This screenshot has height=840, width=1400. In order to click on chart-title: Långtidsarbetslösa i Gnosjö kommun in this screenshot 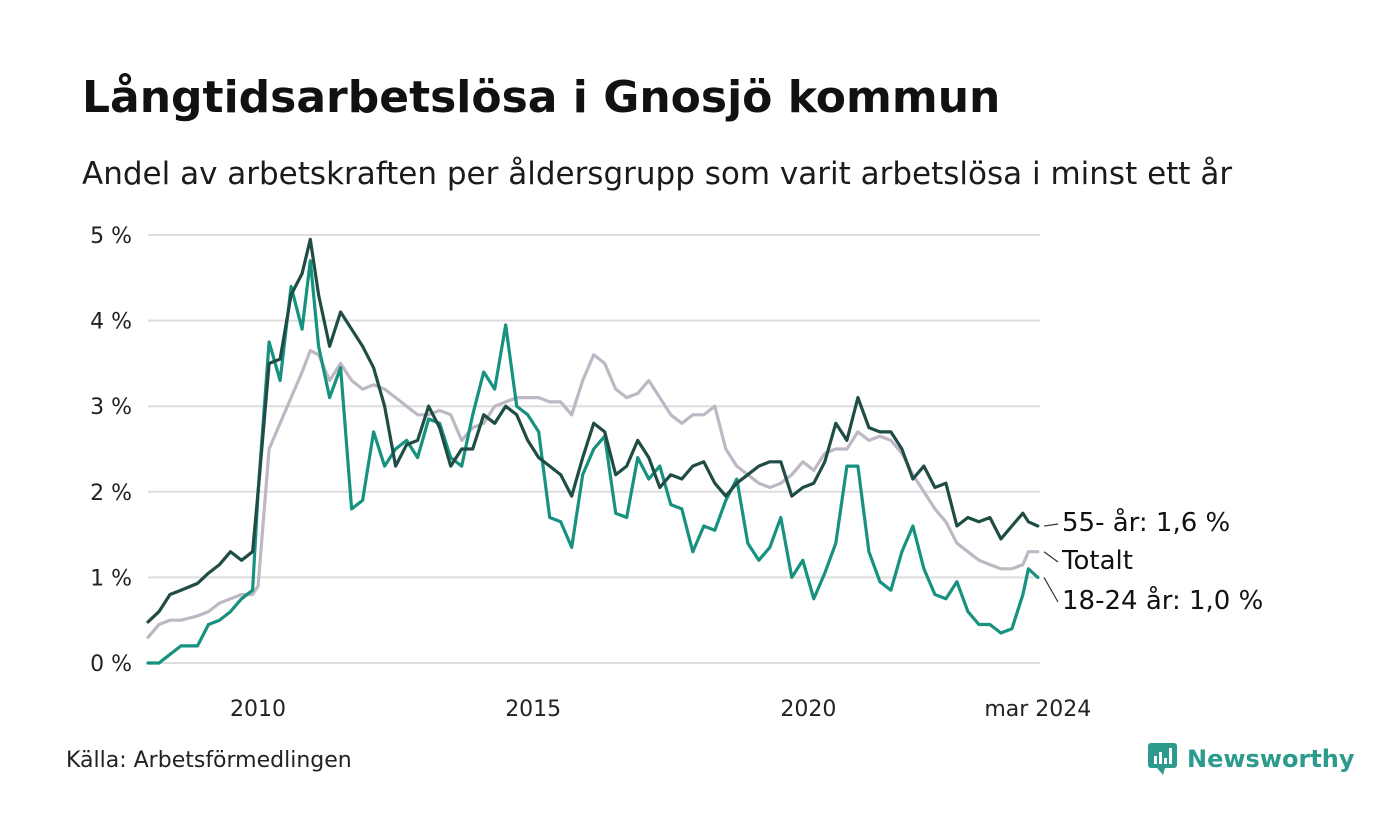, I will do `click(541, 97)`.